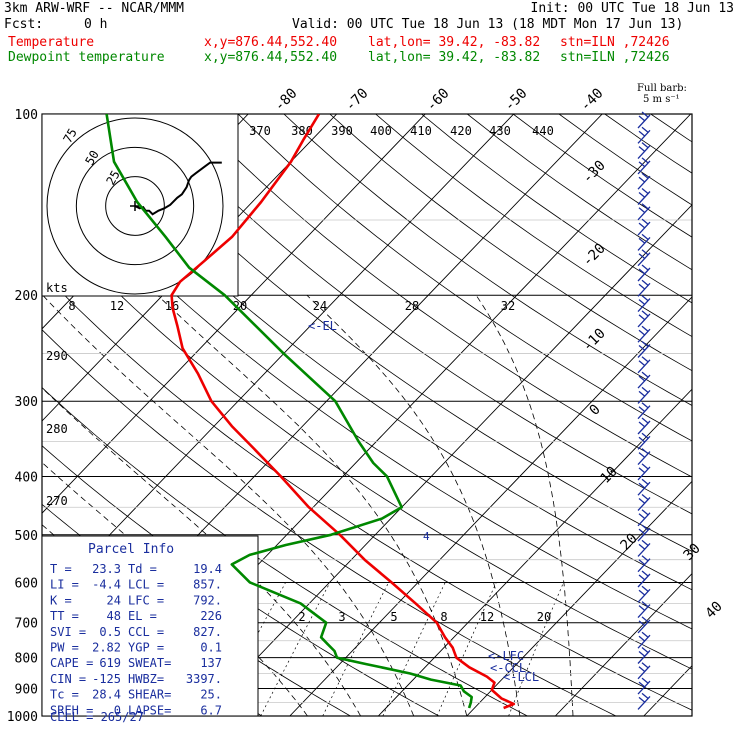  I want to click on hodograph-ring, so click(135, 206).